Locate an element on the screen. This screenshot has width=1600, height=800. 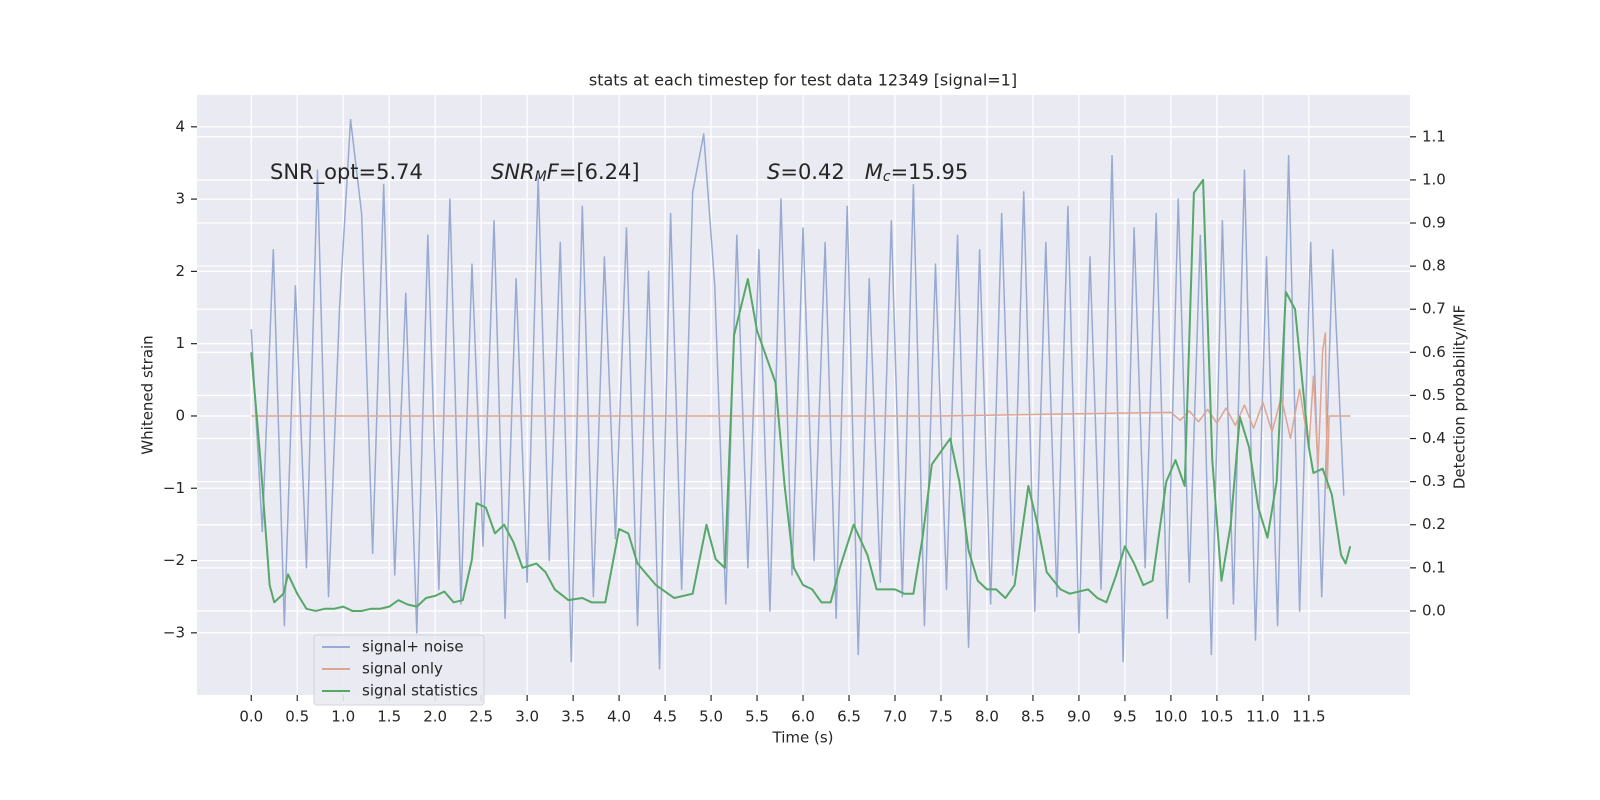
x-tick-label: 9.5 is located at coordinates (1125, 717).